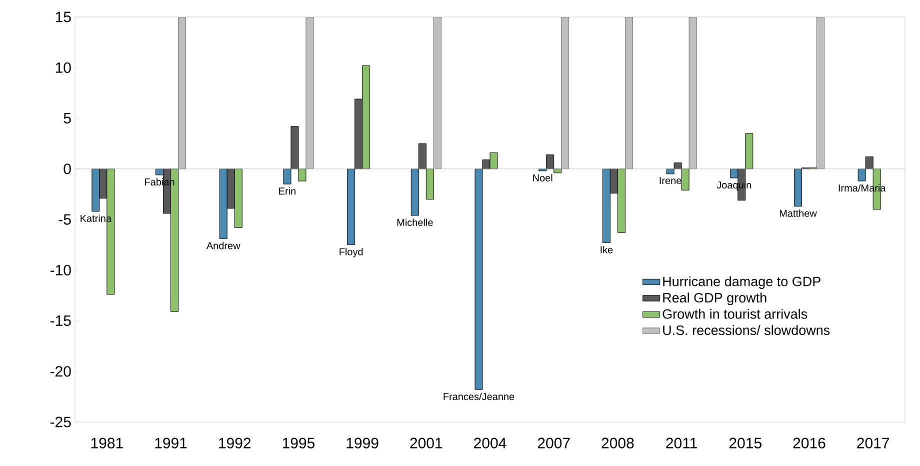  What do you see at coordinates (362, 443) in the screenshot?
I see `x-tick-label: 1999` at bounding box center [362, 443].